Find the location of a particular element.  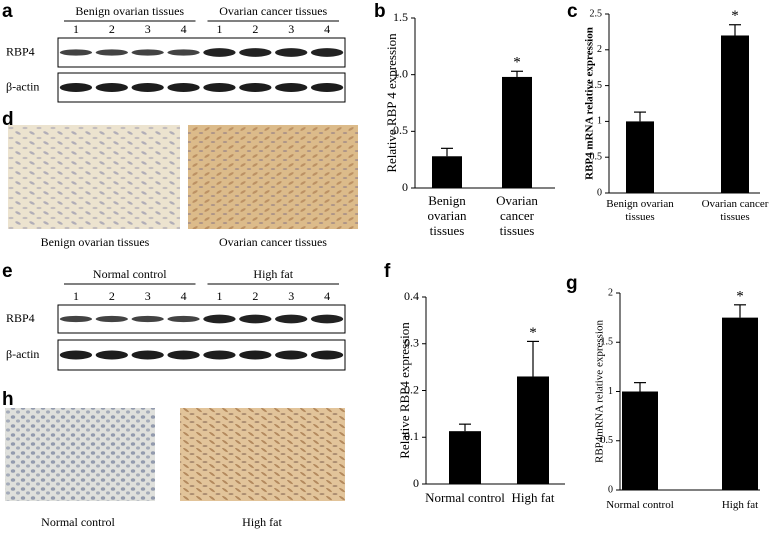

y-tick-label: 0.4 is located at coordinates (411, 296).